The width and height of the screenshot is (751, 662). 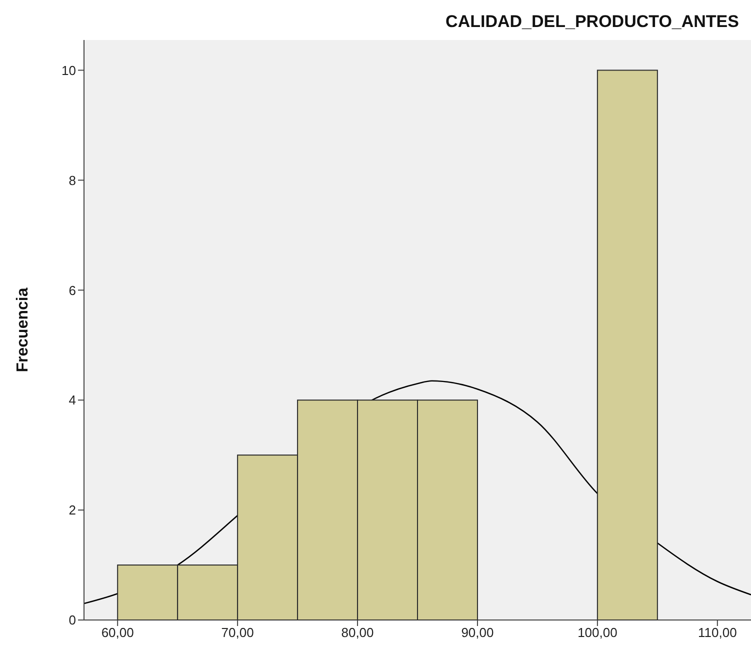 I want to click on y-tick-label: 0, so click(x=72, y=620).